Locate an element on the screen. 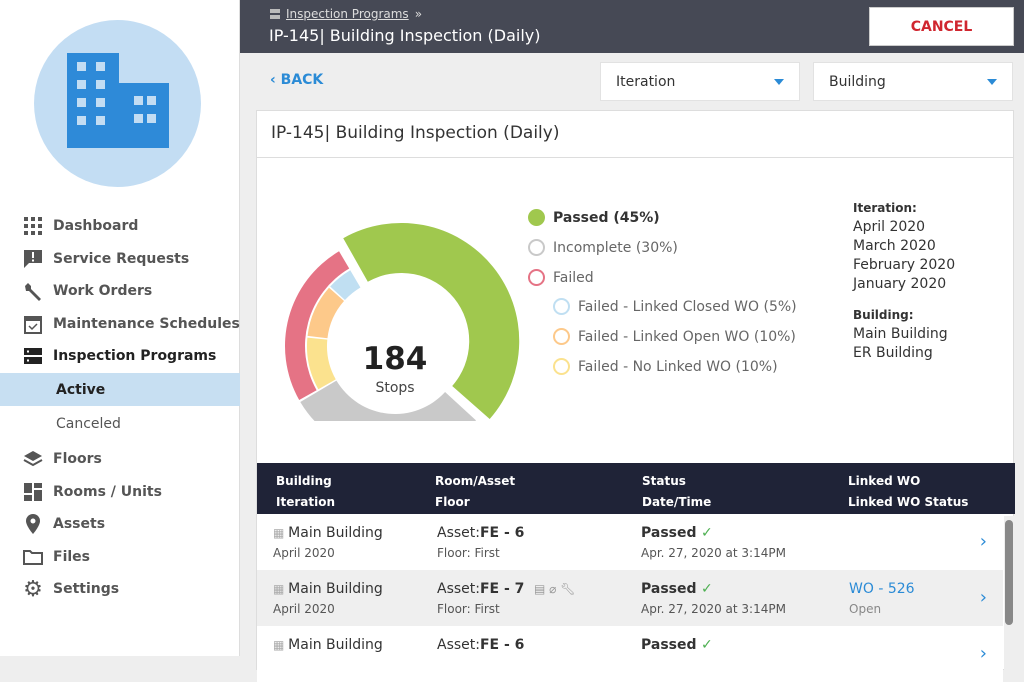 The image size is (1024, 682). scrollbar-thumb is located at coordinates (1009, 572).